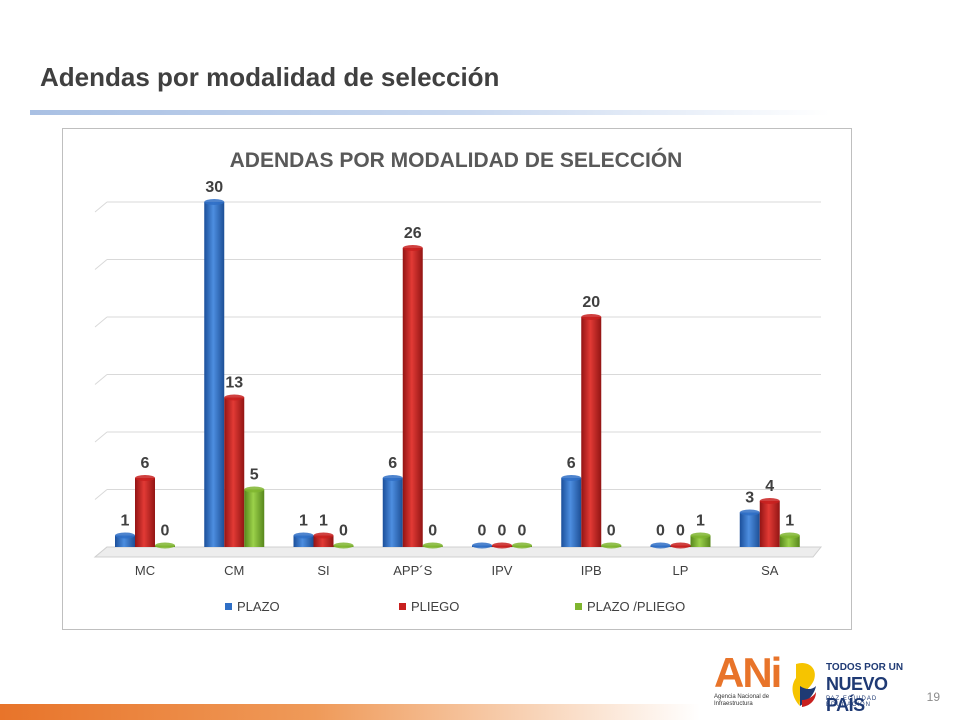  What do you see at coordinates (749, 498) in the screenshot?
I see `data-label: 3` at bounding box center [749, 498].